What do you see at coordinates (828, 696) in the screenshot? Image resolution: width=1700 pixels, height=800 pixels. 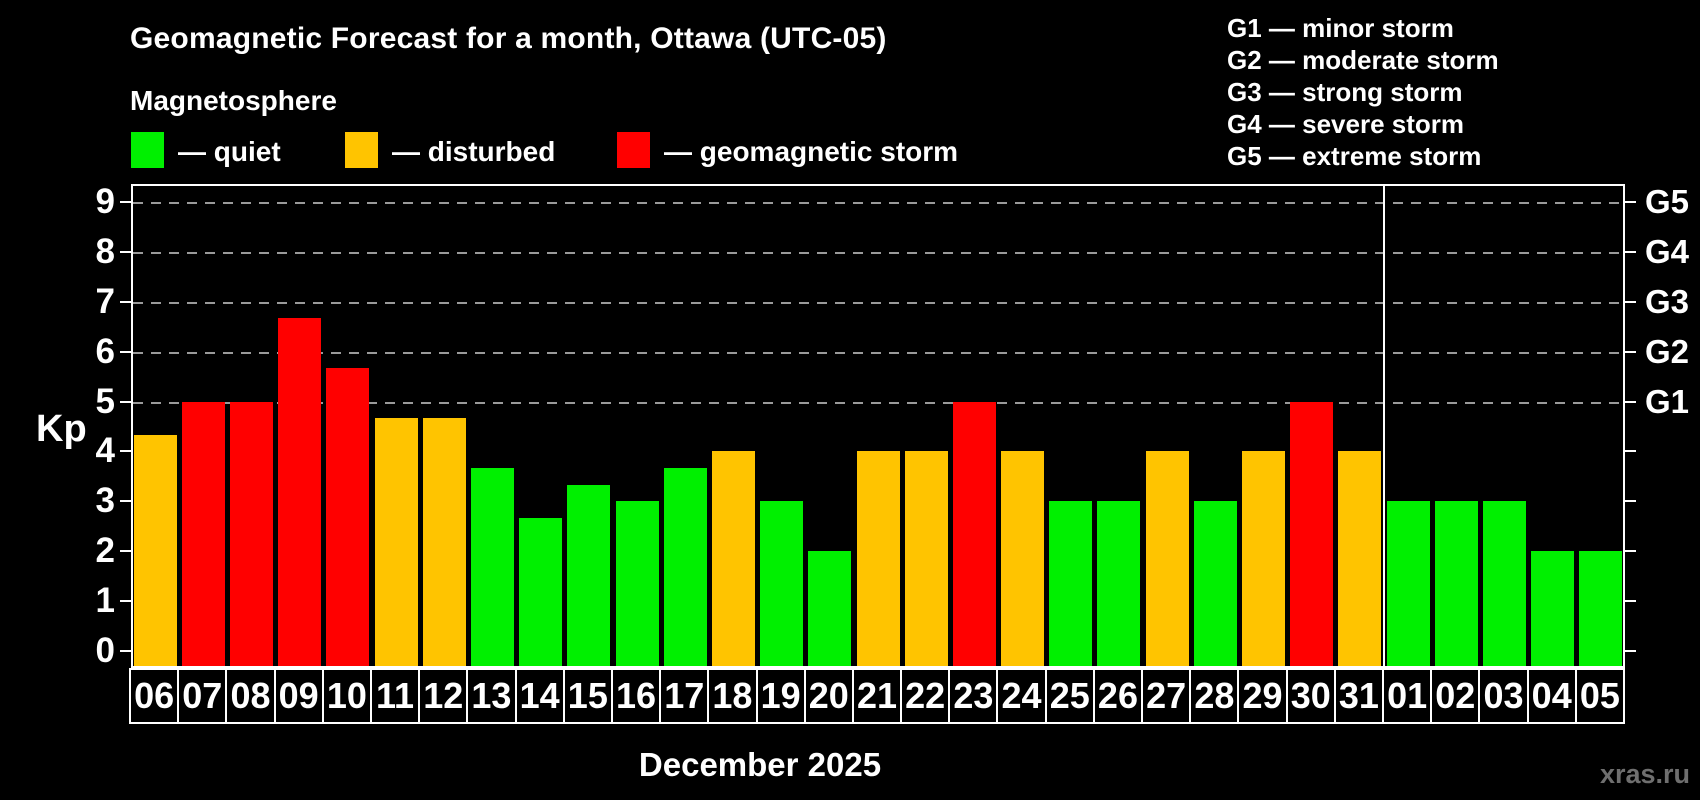 I see `x-date-label-20: 20` at bounding box center [828, 696].